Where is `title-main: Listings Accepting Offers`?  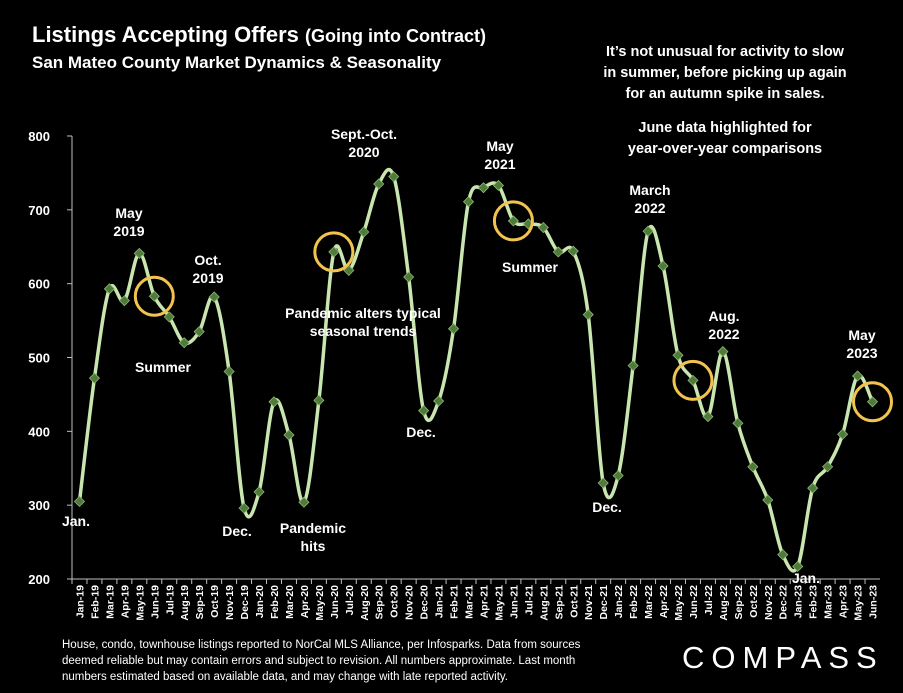 title-main: Listings Accepting Offers is located at coordinates (165, 34).